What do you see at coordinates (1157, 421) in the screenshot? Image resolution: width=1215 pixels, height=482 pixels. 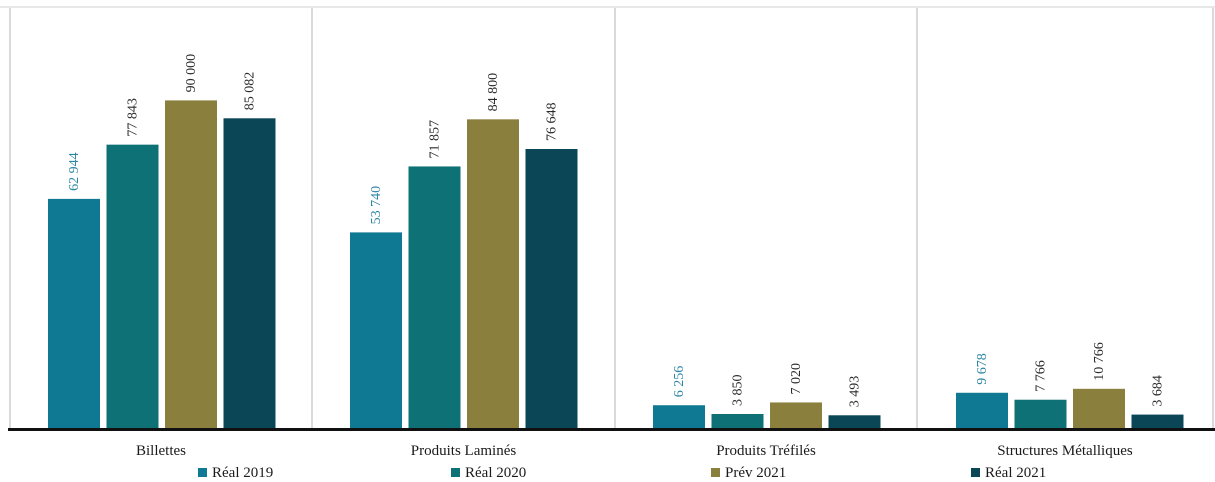 I see `bar-structures-metalliques-real-2021` at bounding box center [1157, 421].